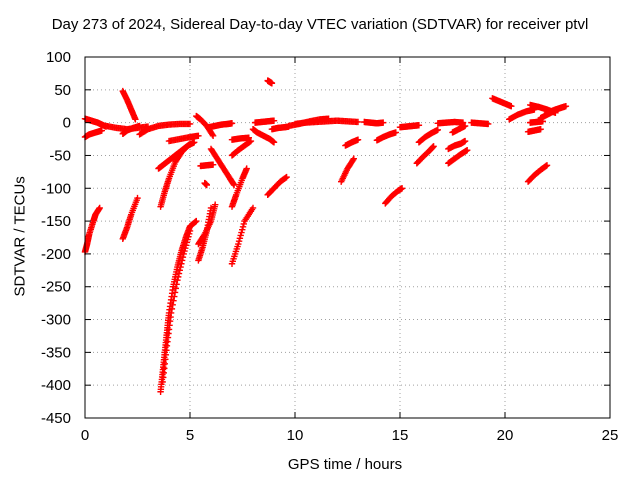 The height and width of the screenshot is (480, 640). Describe the element at coordinates (56, 188) in the screenshot. I see `y-tick-label: -100` at that location.